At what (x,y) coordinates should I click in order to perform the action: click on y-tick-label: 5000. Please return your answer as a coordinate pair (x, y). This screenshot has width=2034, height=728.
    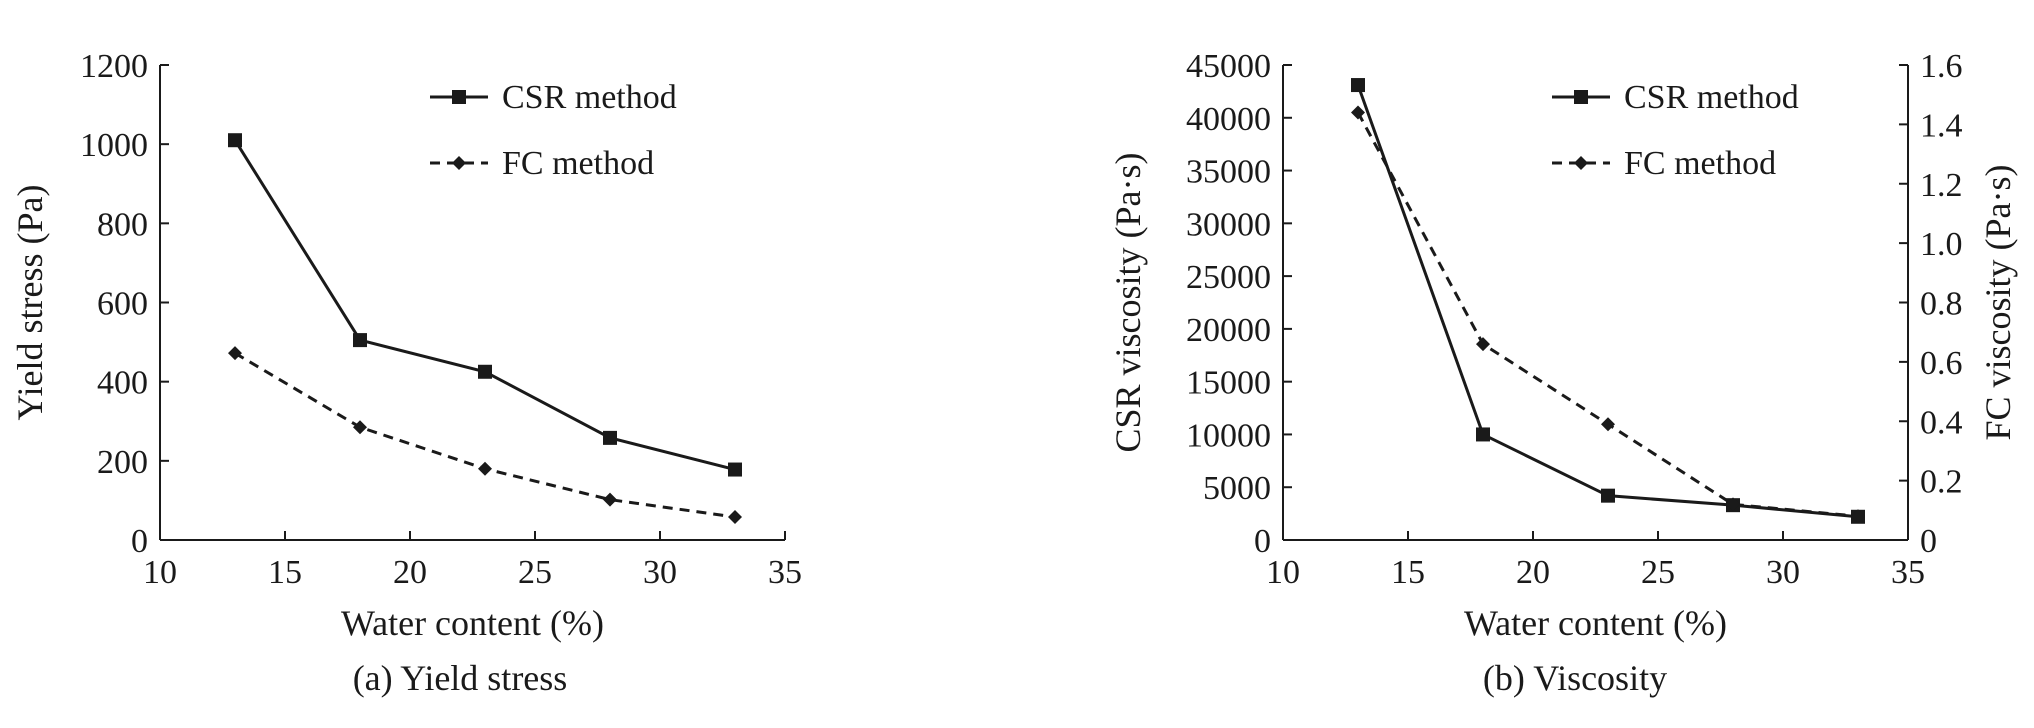
    Looking at the image, I should click on (1237, 488).